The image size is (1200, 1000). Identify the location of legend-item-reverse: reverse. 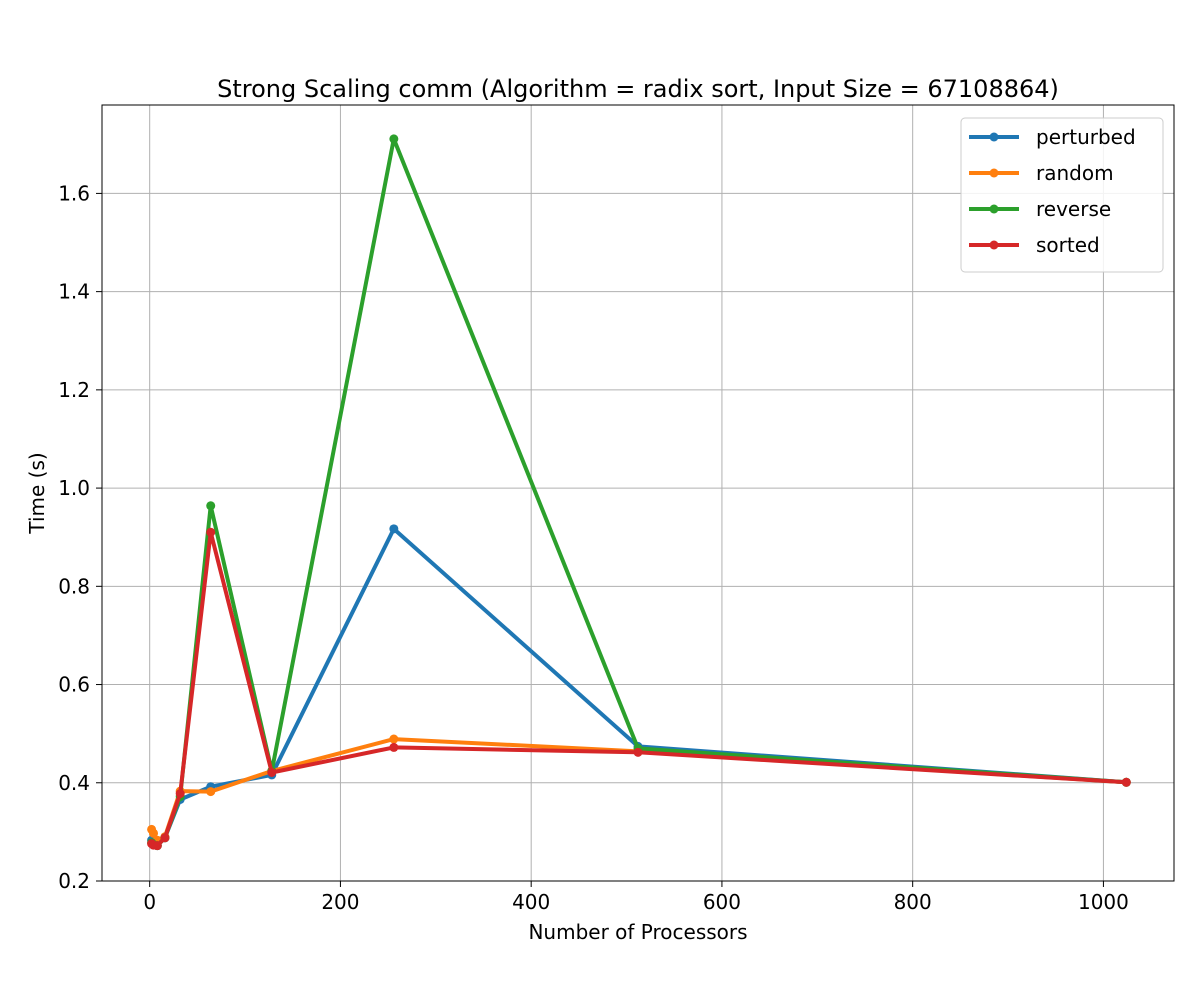
(1040, 209).